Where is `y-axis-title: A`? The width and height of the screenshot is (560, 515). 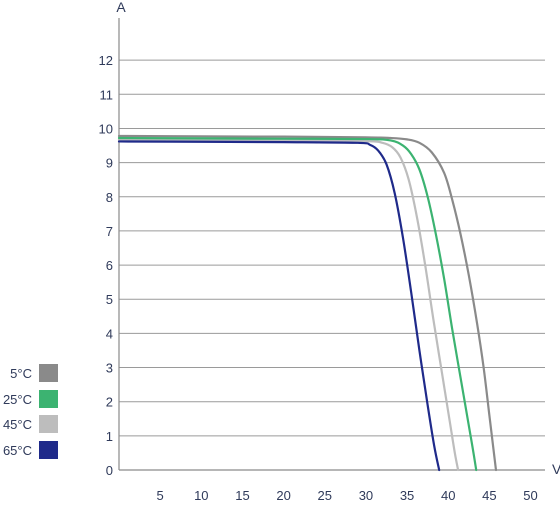 y-axis-title: A is located at coordinates (121, 7).